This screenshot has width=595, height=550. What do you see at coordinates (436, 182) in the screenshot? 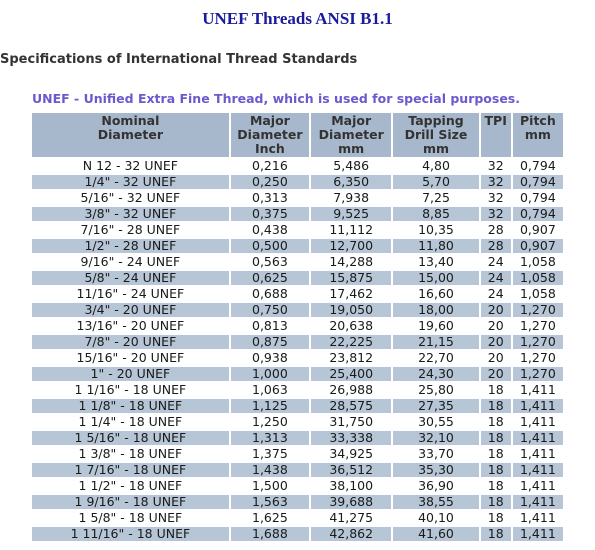
I see `cell-tapping-drill-size: 5,70` at bounding box center [436, 182].